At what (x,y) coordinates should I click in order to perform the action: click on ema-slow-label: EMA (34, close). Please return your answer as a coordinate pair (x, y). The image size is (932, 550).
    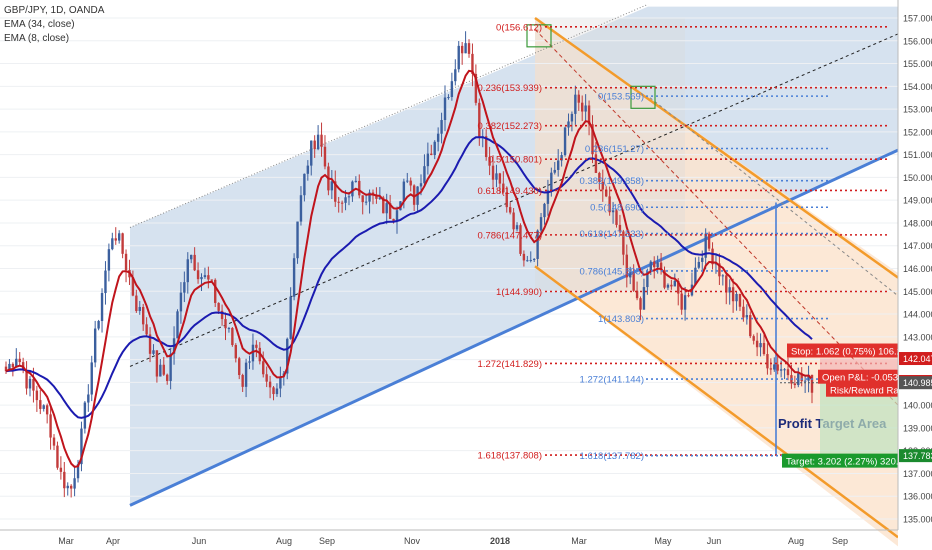
    Looking at the image, I should click on (39, 24).